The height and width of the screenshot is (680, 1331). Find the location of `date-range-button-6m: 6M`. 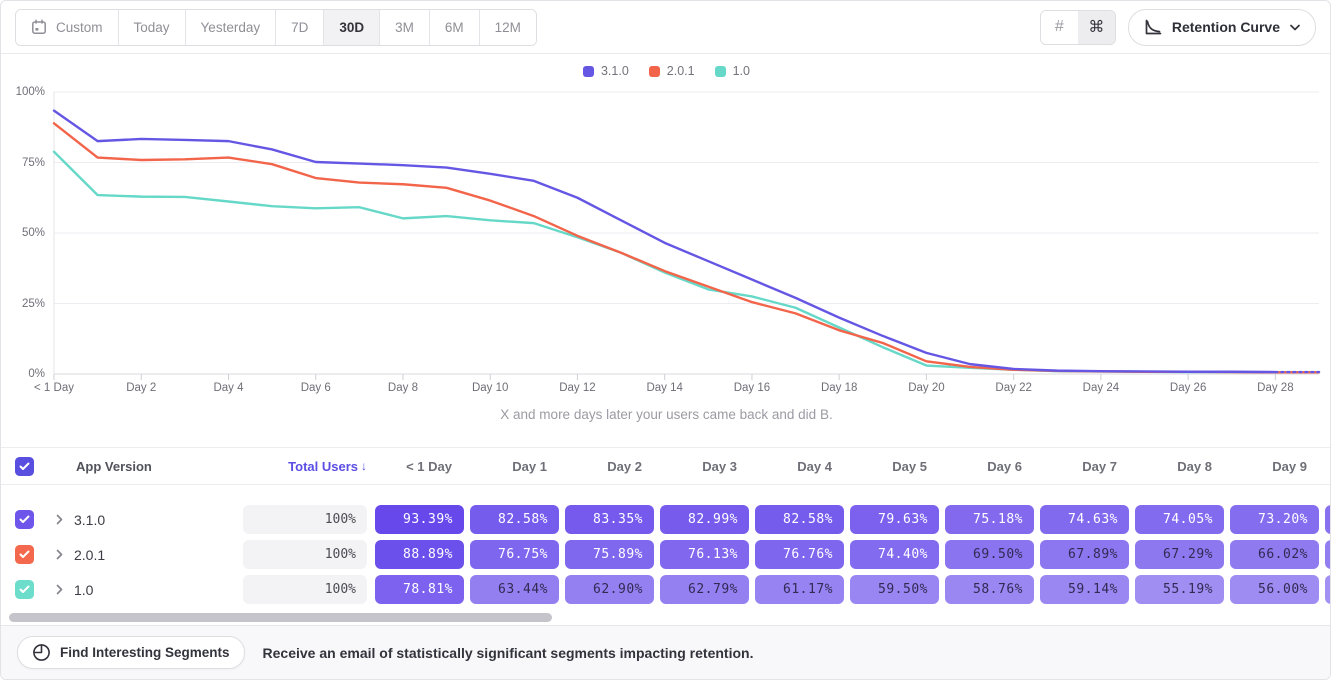

date-range-button-6m: 6M is located at coordinates (453, 27).